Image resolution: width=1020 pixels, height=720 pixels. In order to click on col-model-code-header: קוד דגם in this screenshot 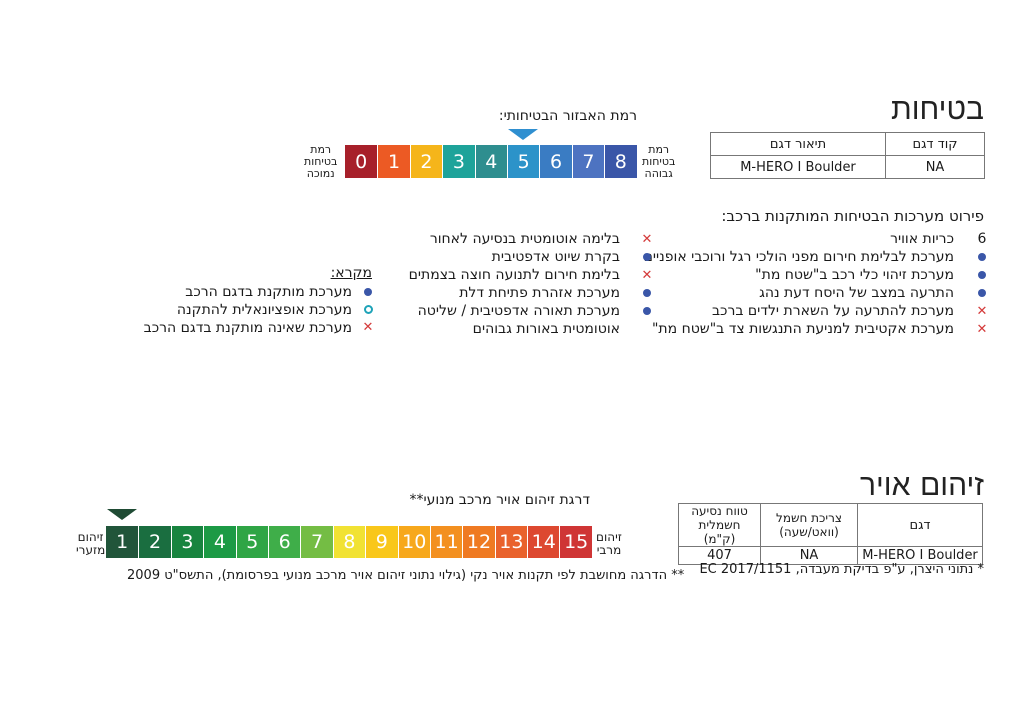, I will do `click(935, 144)`.